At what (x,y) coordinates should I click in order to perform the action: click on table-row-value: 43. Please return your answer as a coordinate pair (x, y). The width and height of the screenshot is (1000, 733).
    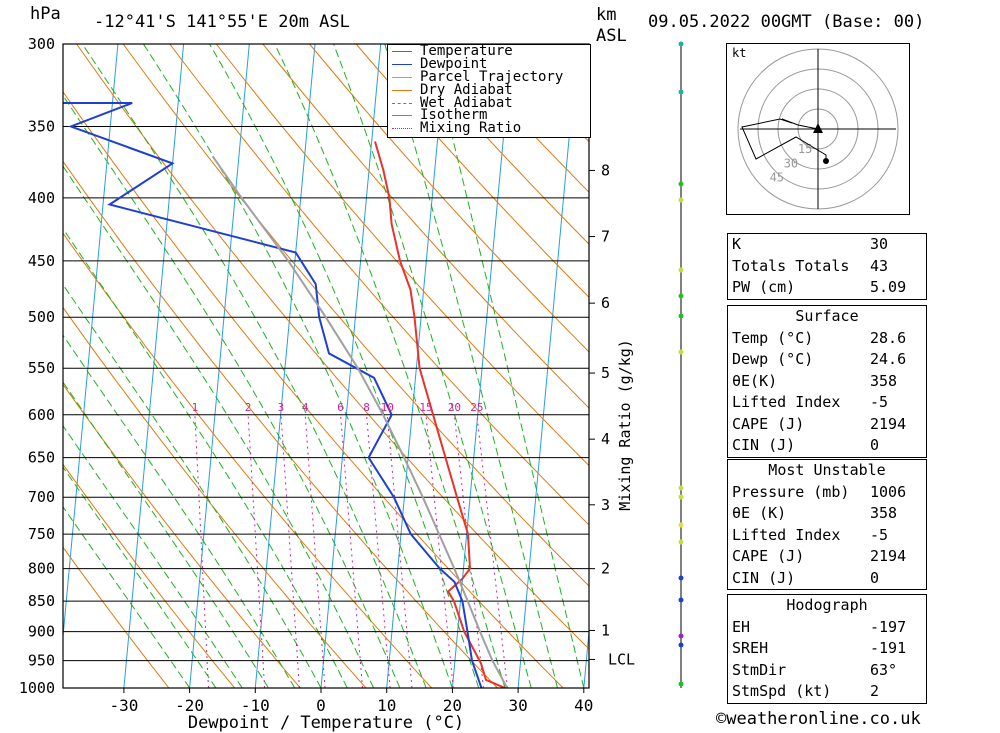
    Looking at the image, I should click on (879, 265).